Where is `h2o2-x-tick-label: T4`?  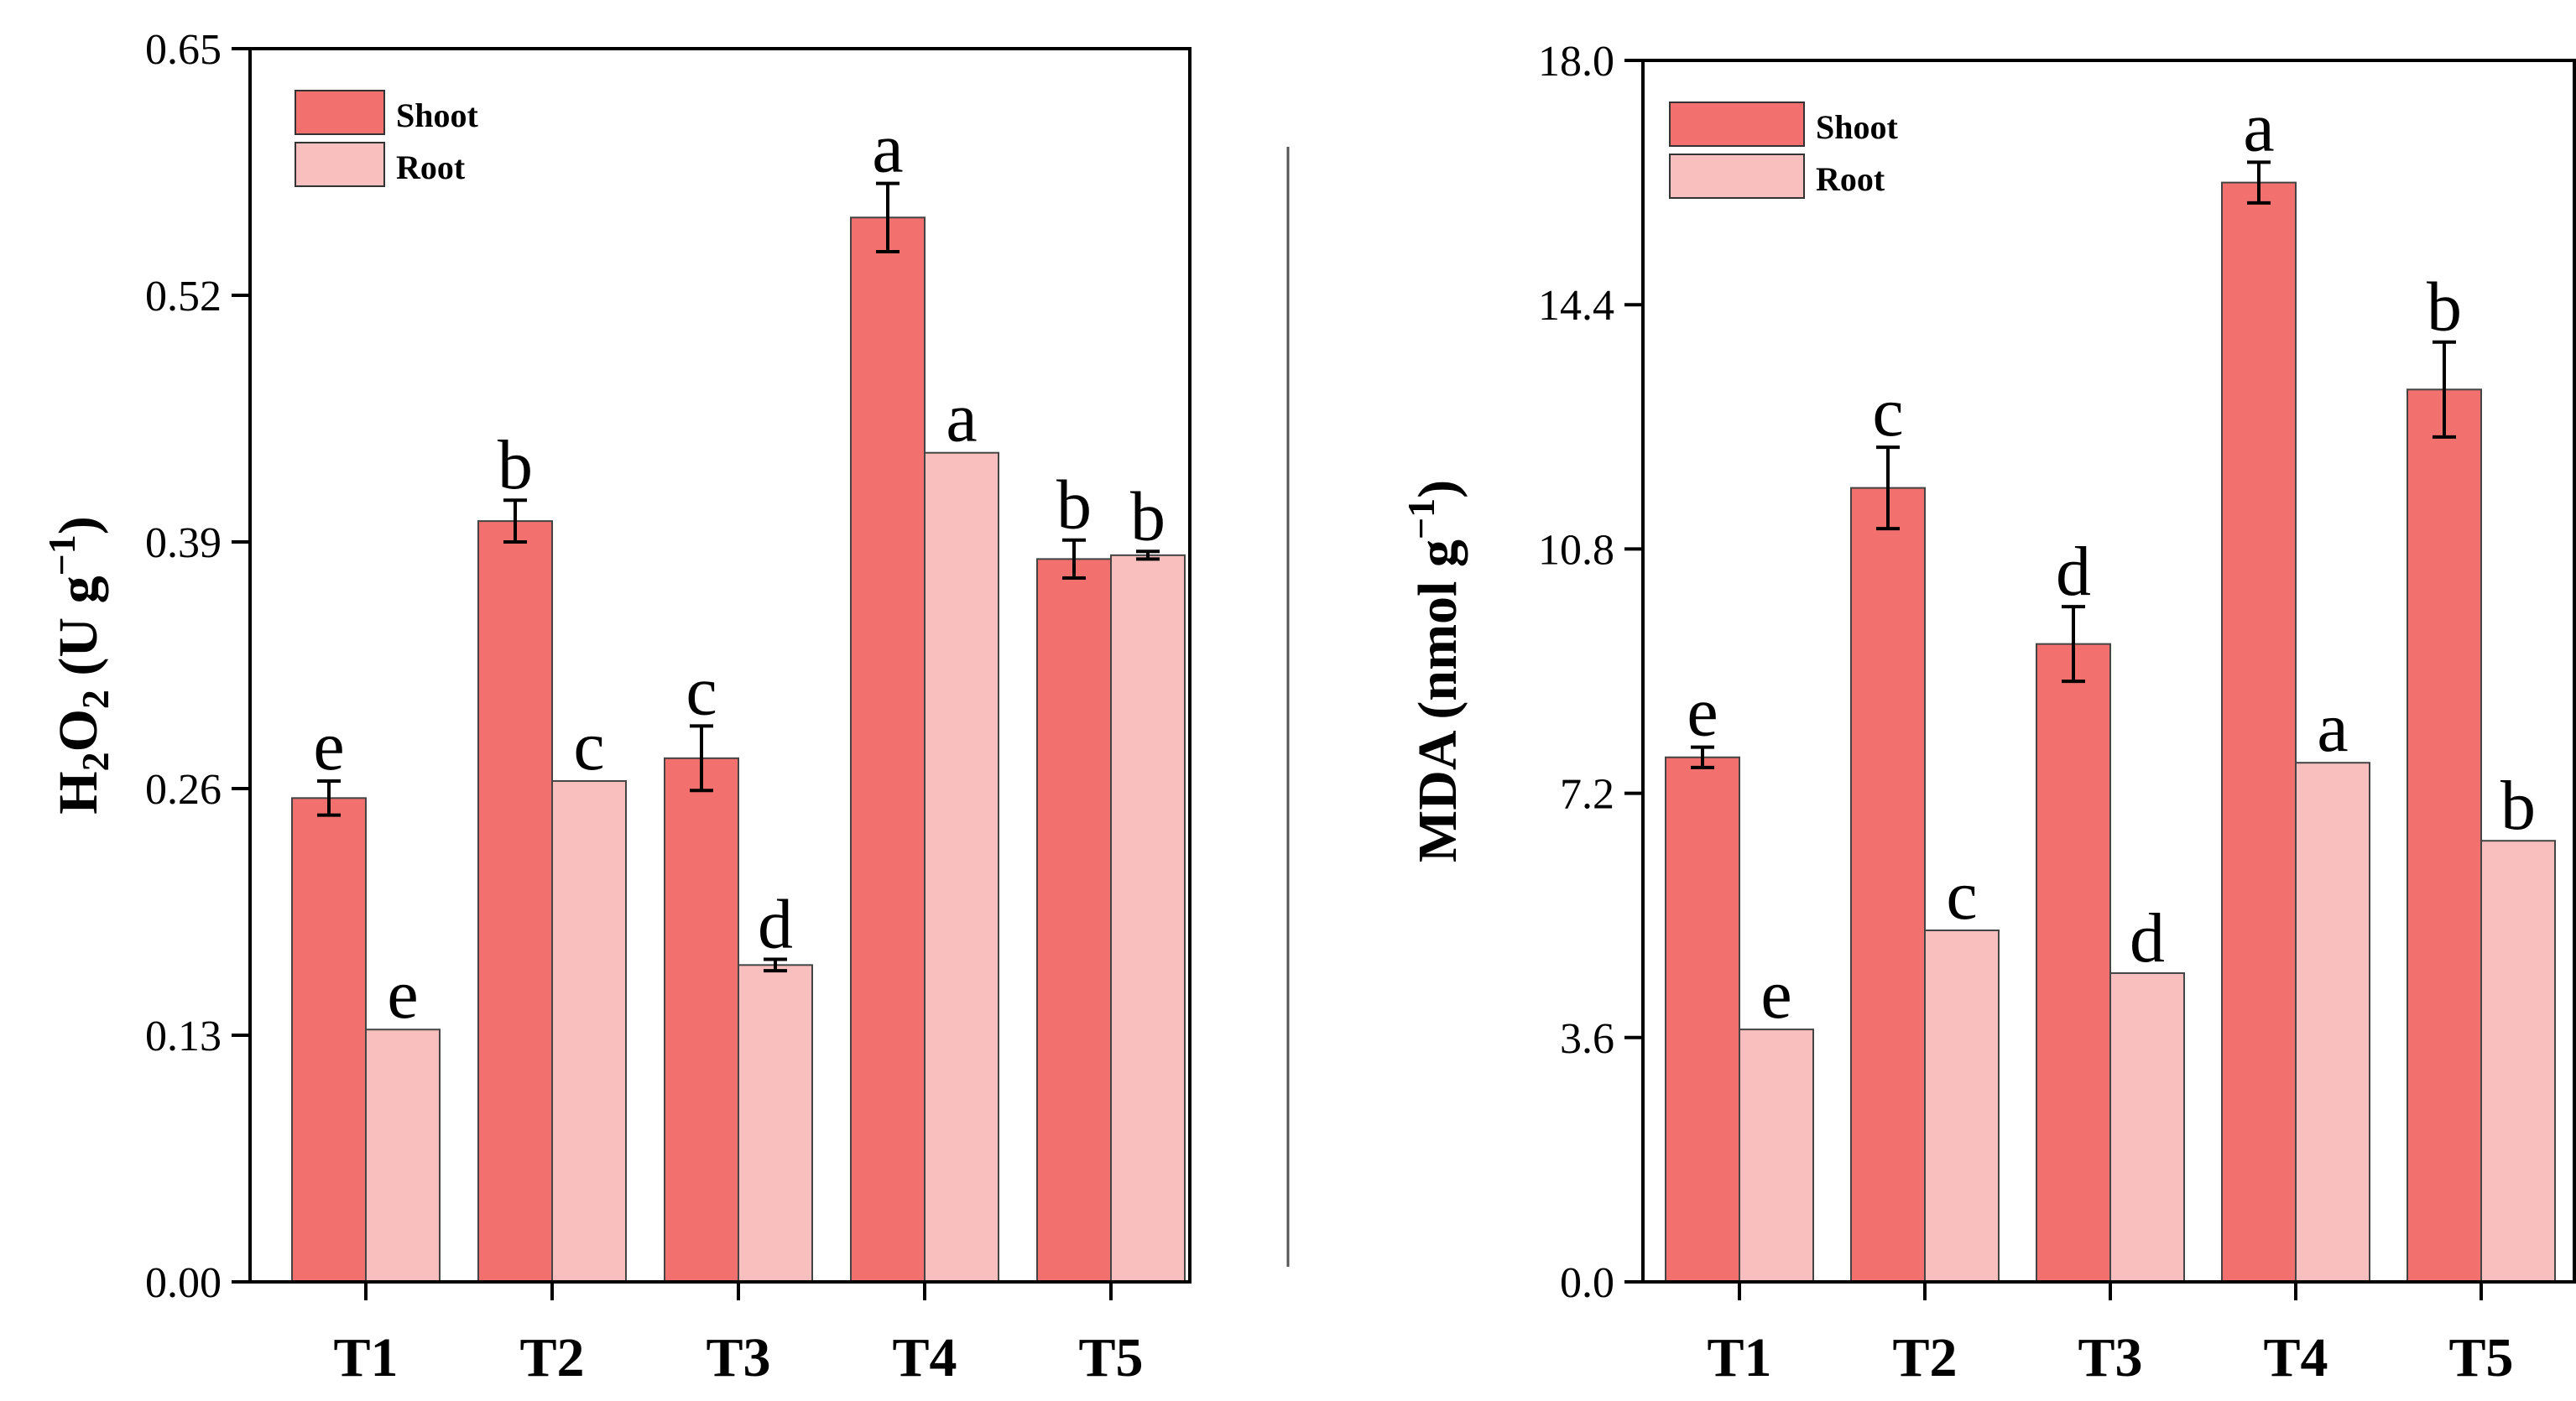 h2o2-x-tick-label: T4 is located at coordinates (924, 1357).